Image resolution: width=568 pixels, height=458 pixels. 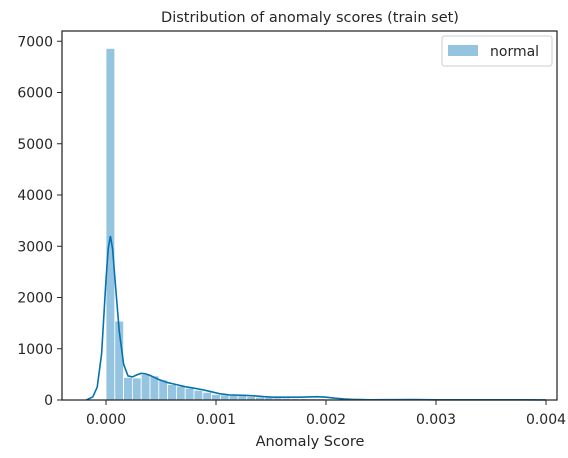 I want to click on y-tick-label: 6000, so click(x=35, y=94).